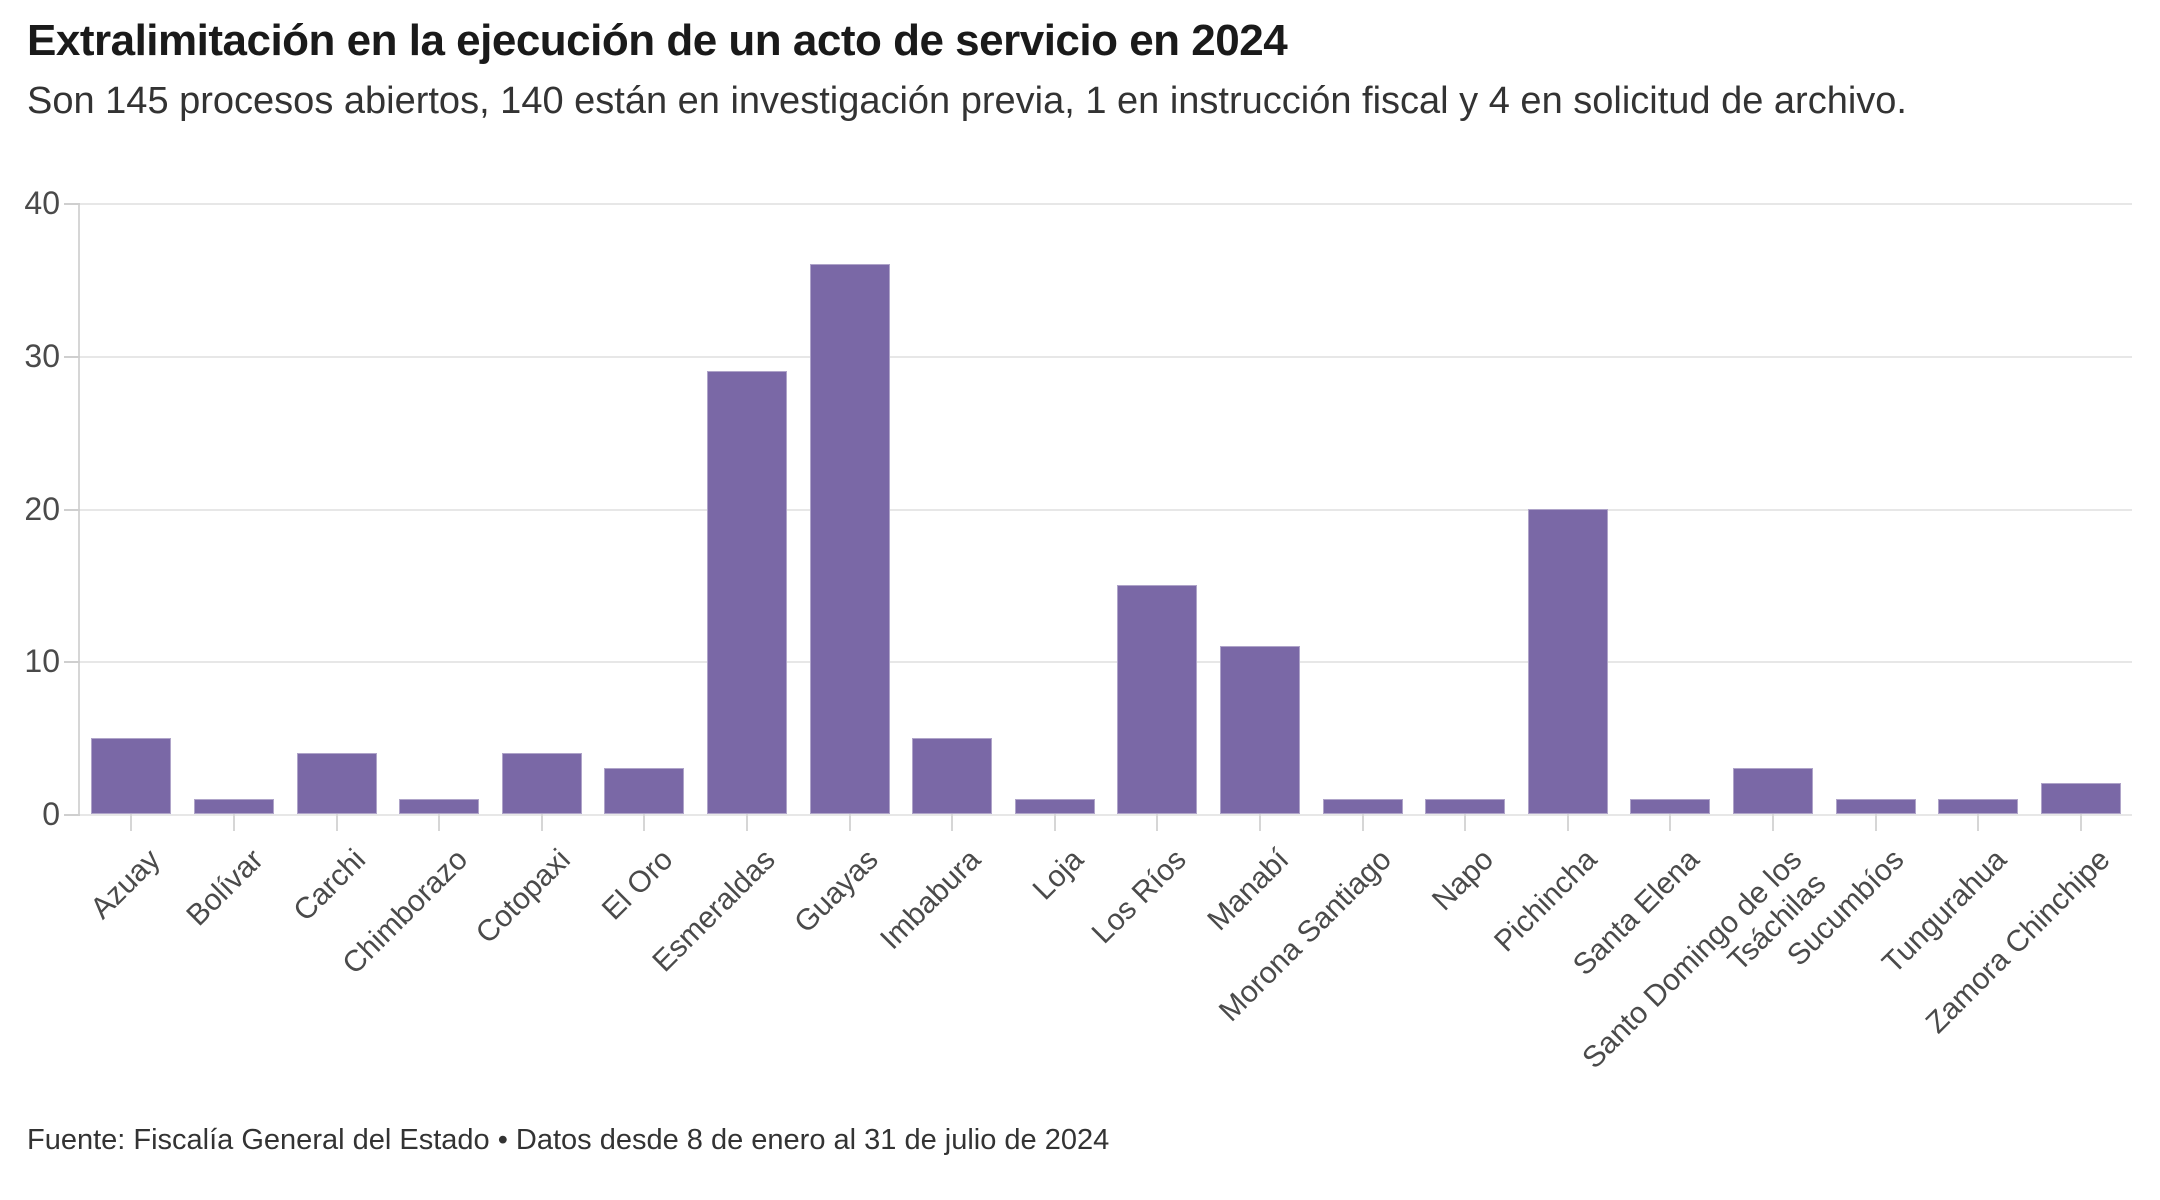  Describe the element at coordinates (644, 791) in the screenshot. I see `bar-el-oro` at that location.